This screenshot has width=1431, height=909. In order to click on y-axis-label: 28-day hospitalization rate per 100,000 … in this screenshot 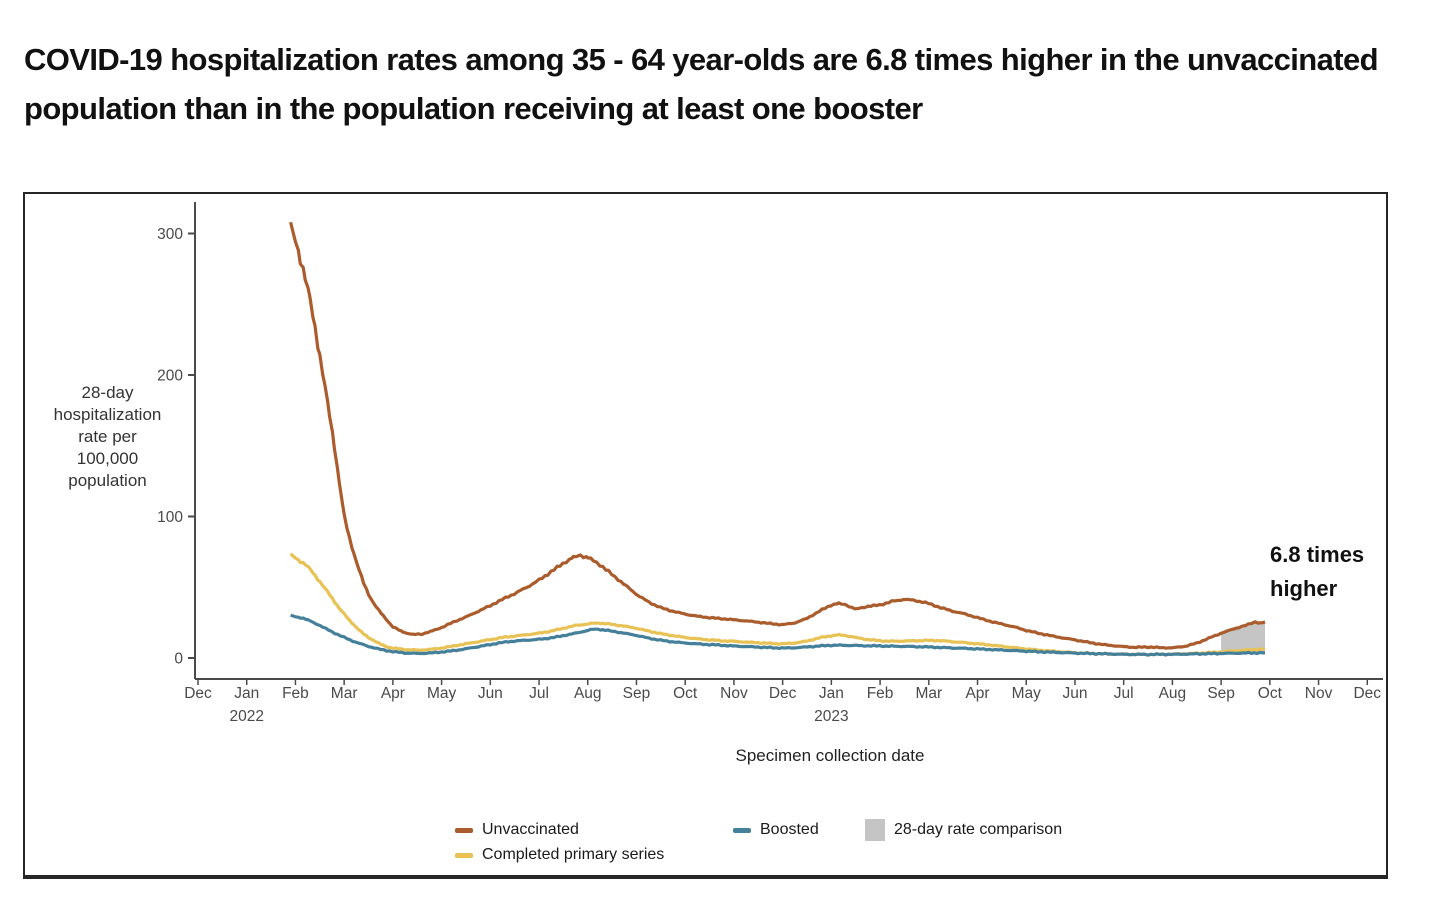, I will do `click(107, 436)`.